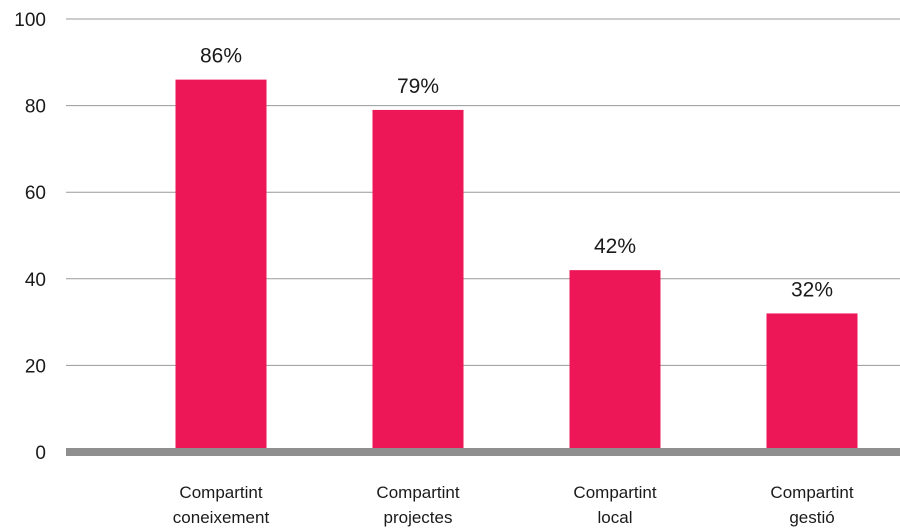  What do you see at coordinates (35, 107) in the screenshot?
I see `y-tick-label: 80` at bounding box center [35, 107].